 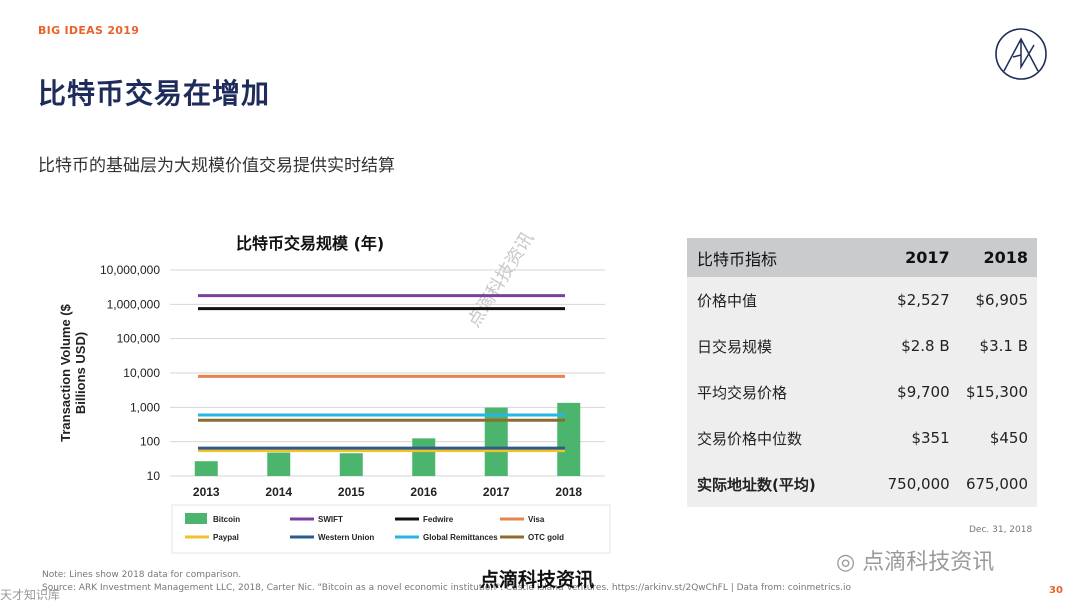 What do you see at coordinates (862, 438) in the screenshot?
I see `table-row: 交易价格中位数 $351 $450` at bounding box center [862, 438].